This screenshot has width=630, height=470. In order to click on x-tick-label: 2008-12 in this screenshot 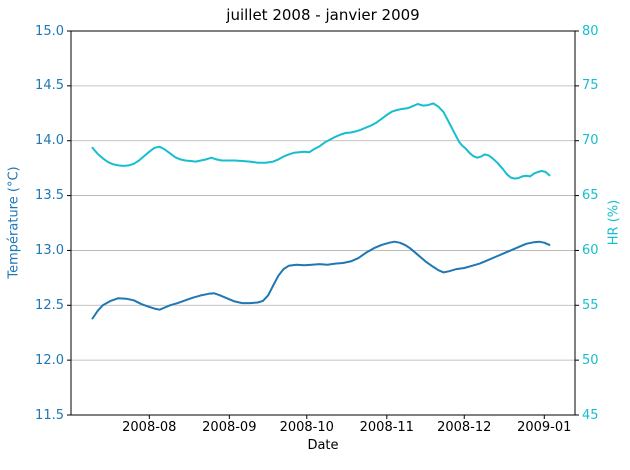, I will do `click(464, 427)`.